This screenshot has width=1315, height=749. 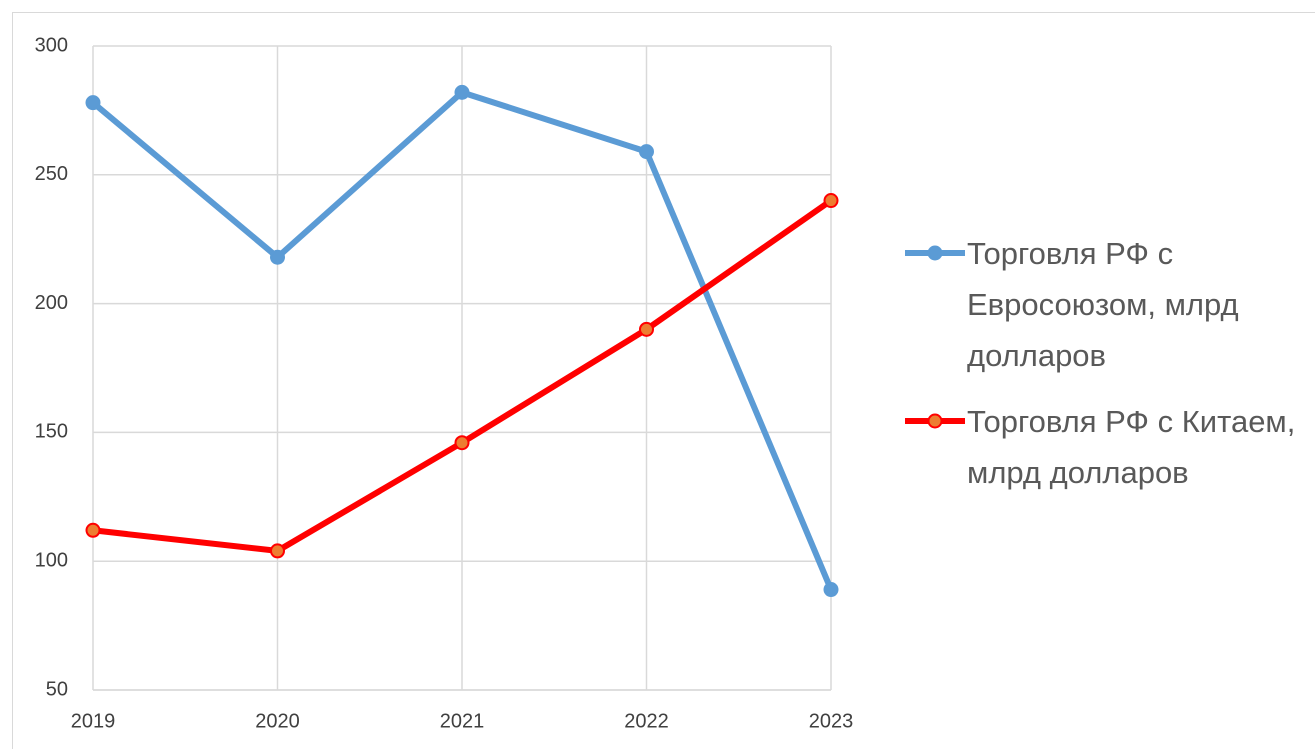 I want to click on y-tick-label: 100, so click(x=51, y=560).